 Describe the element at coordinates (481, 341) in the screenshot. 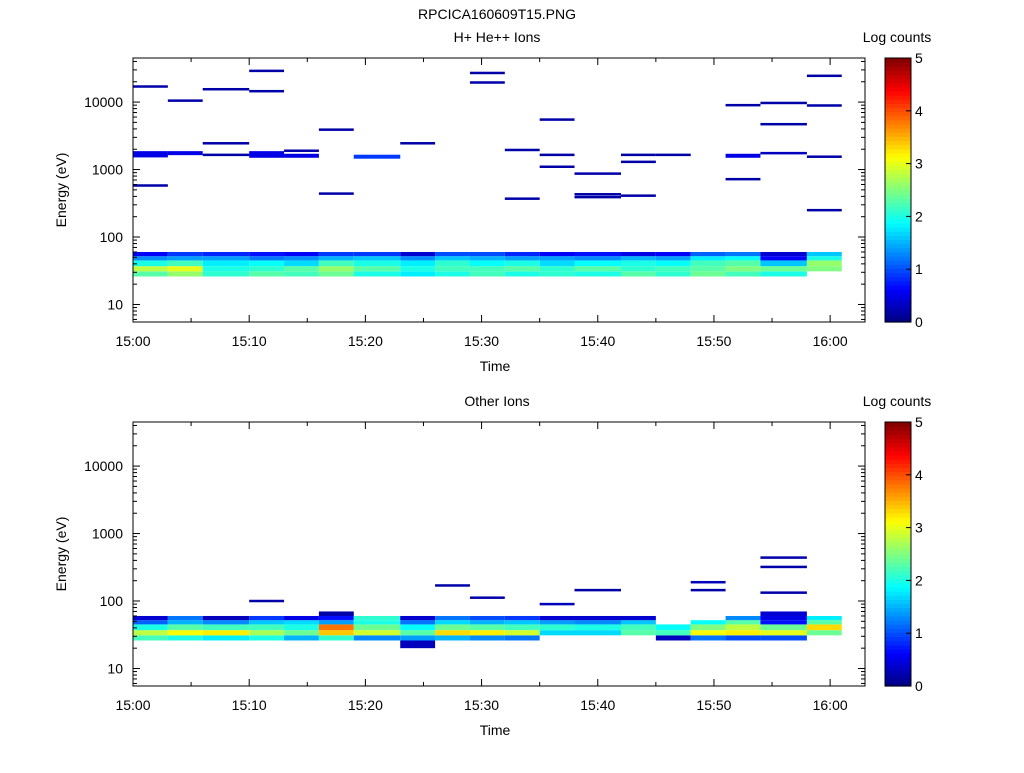

I see `x-tick-label: 15:30` at that location.